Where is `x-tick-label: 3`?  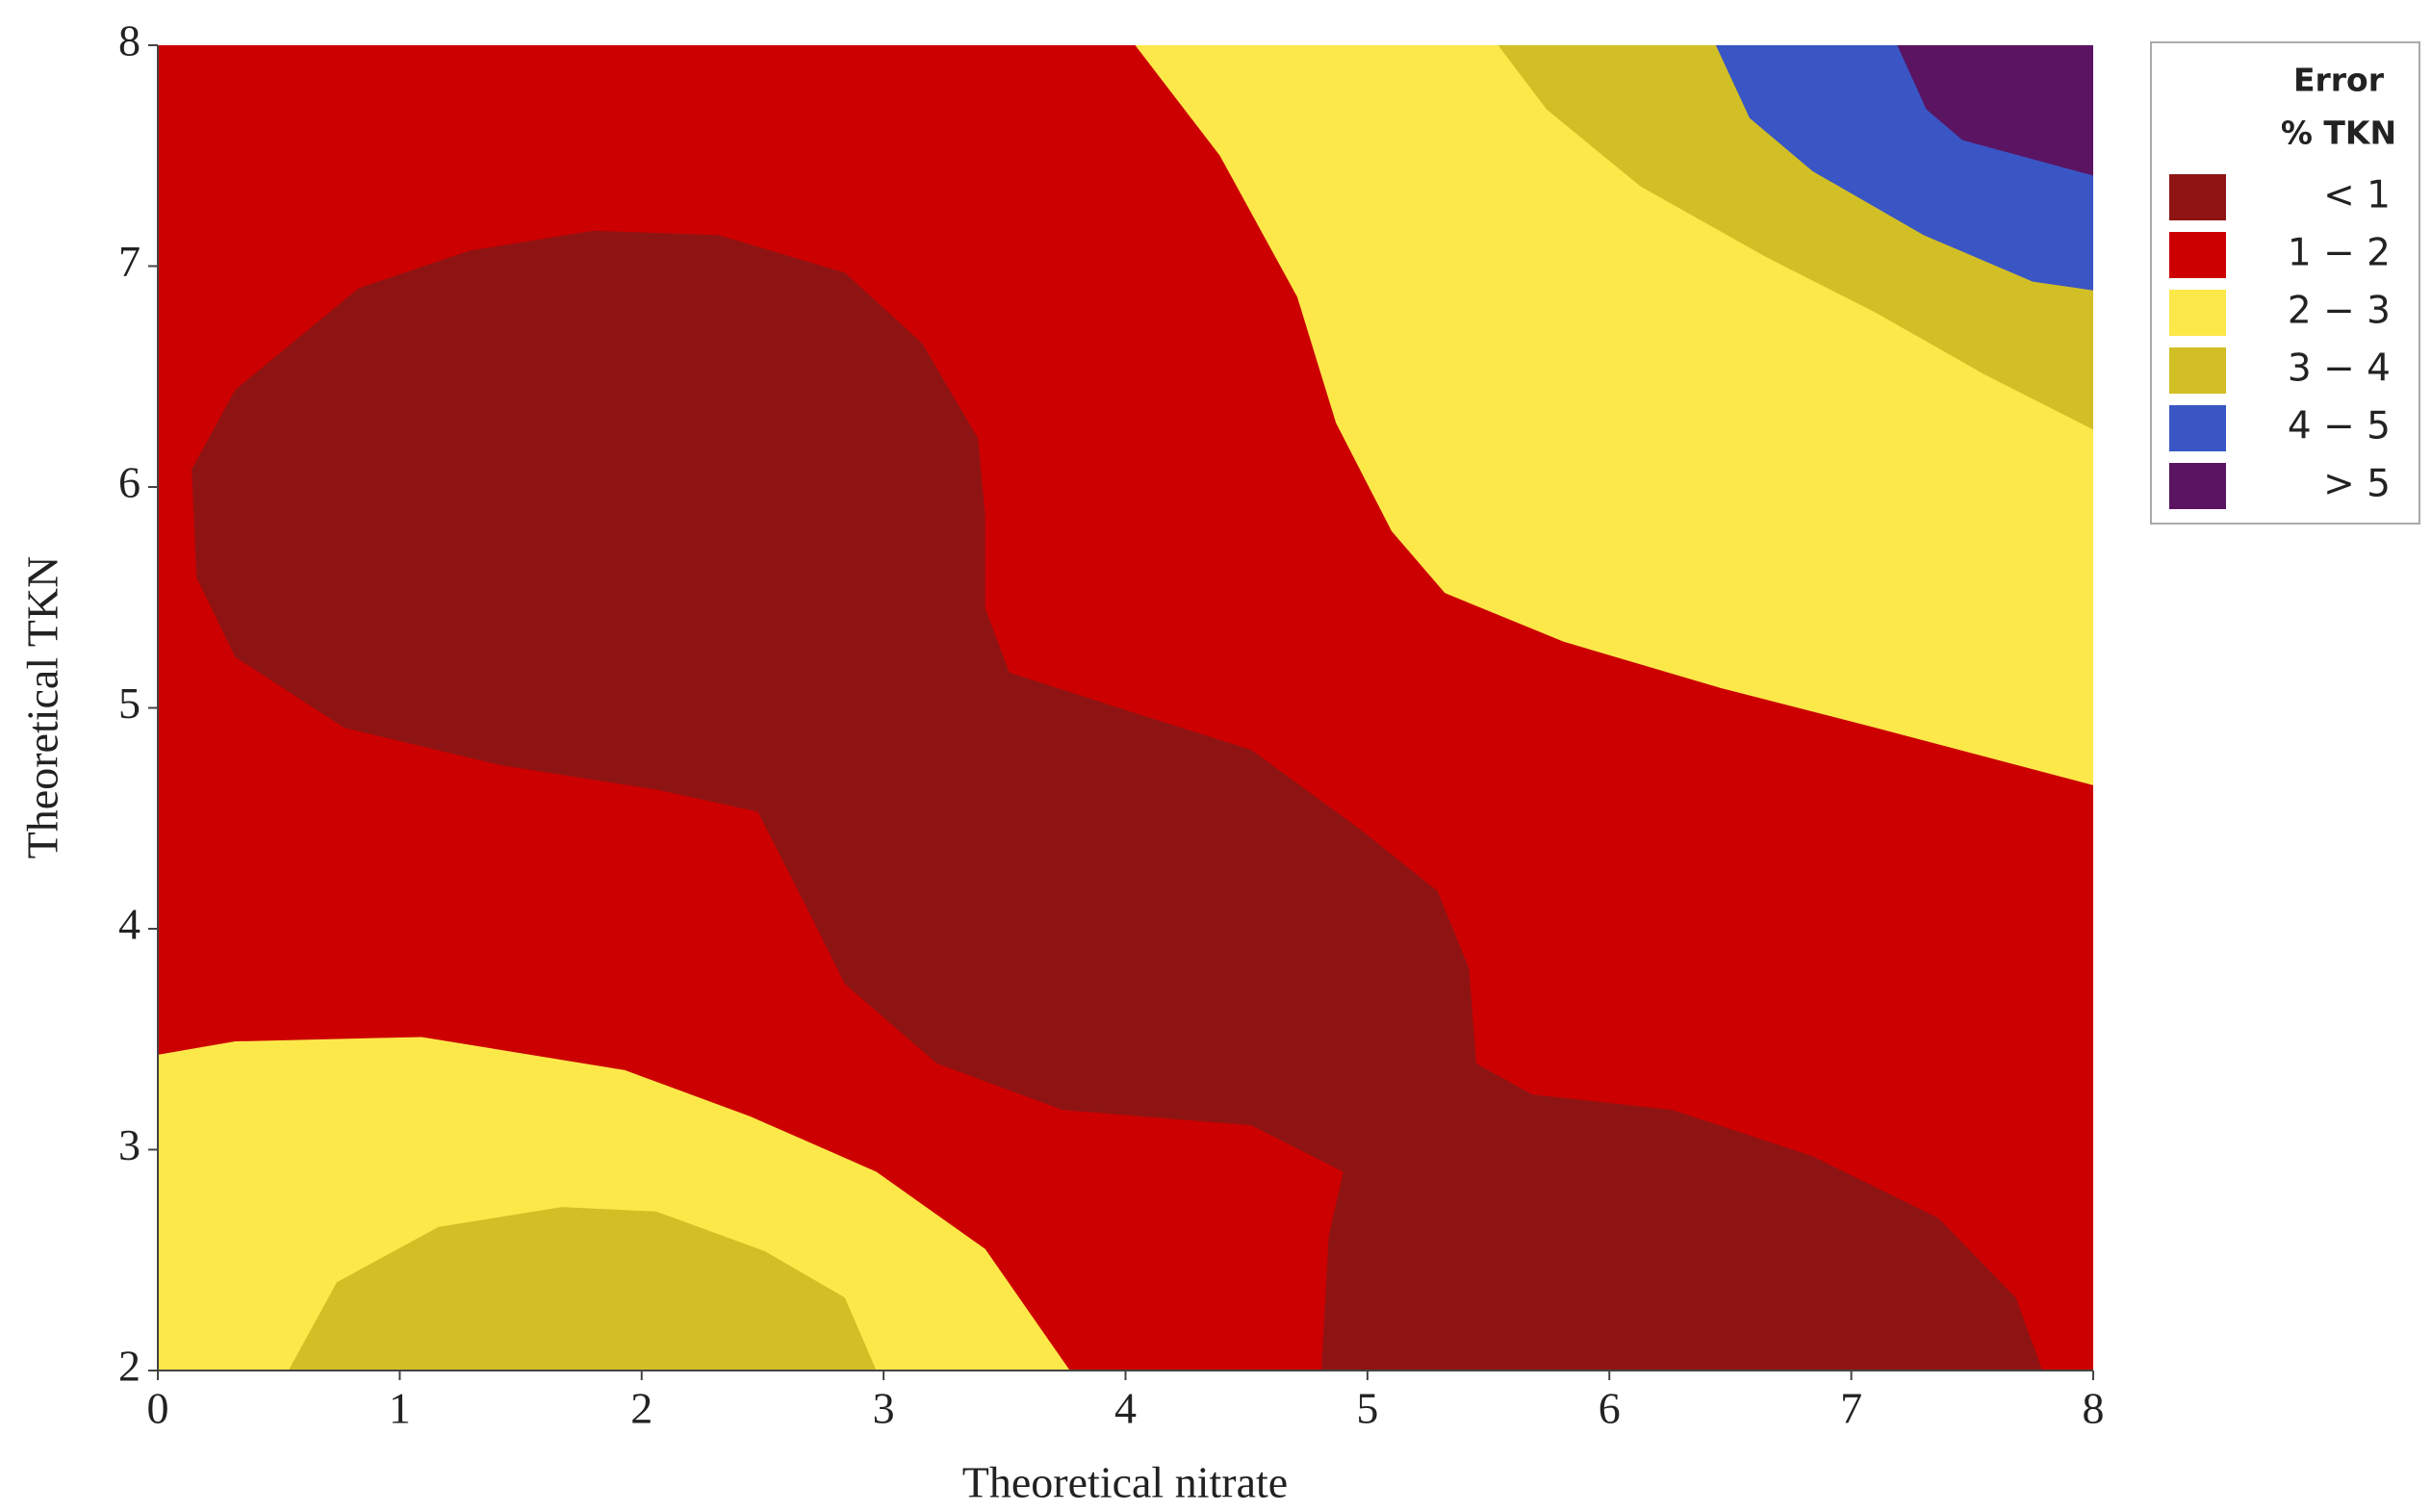
x-tick-label: 3 is located at coordinates (884, 1408).